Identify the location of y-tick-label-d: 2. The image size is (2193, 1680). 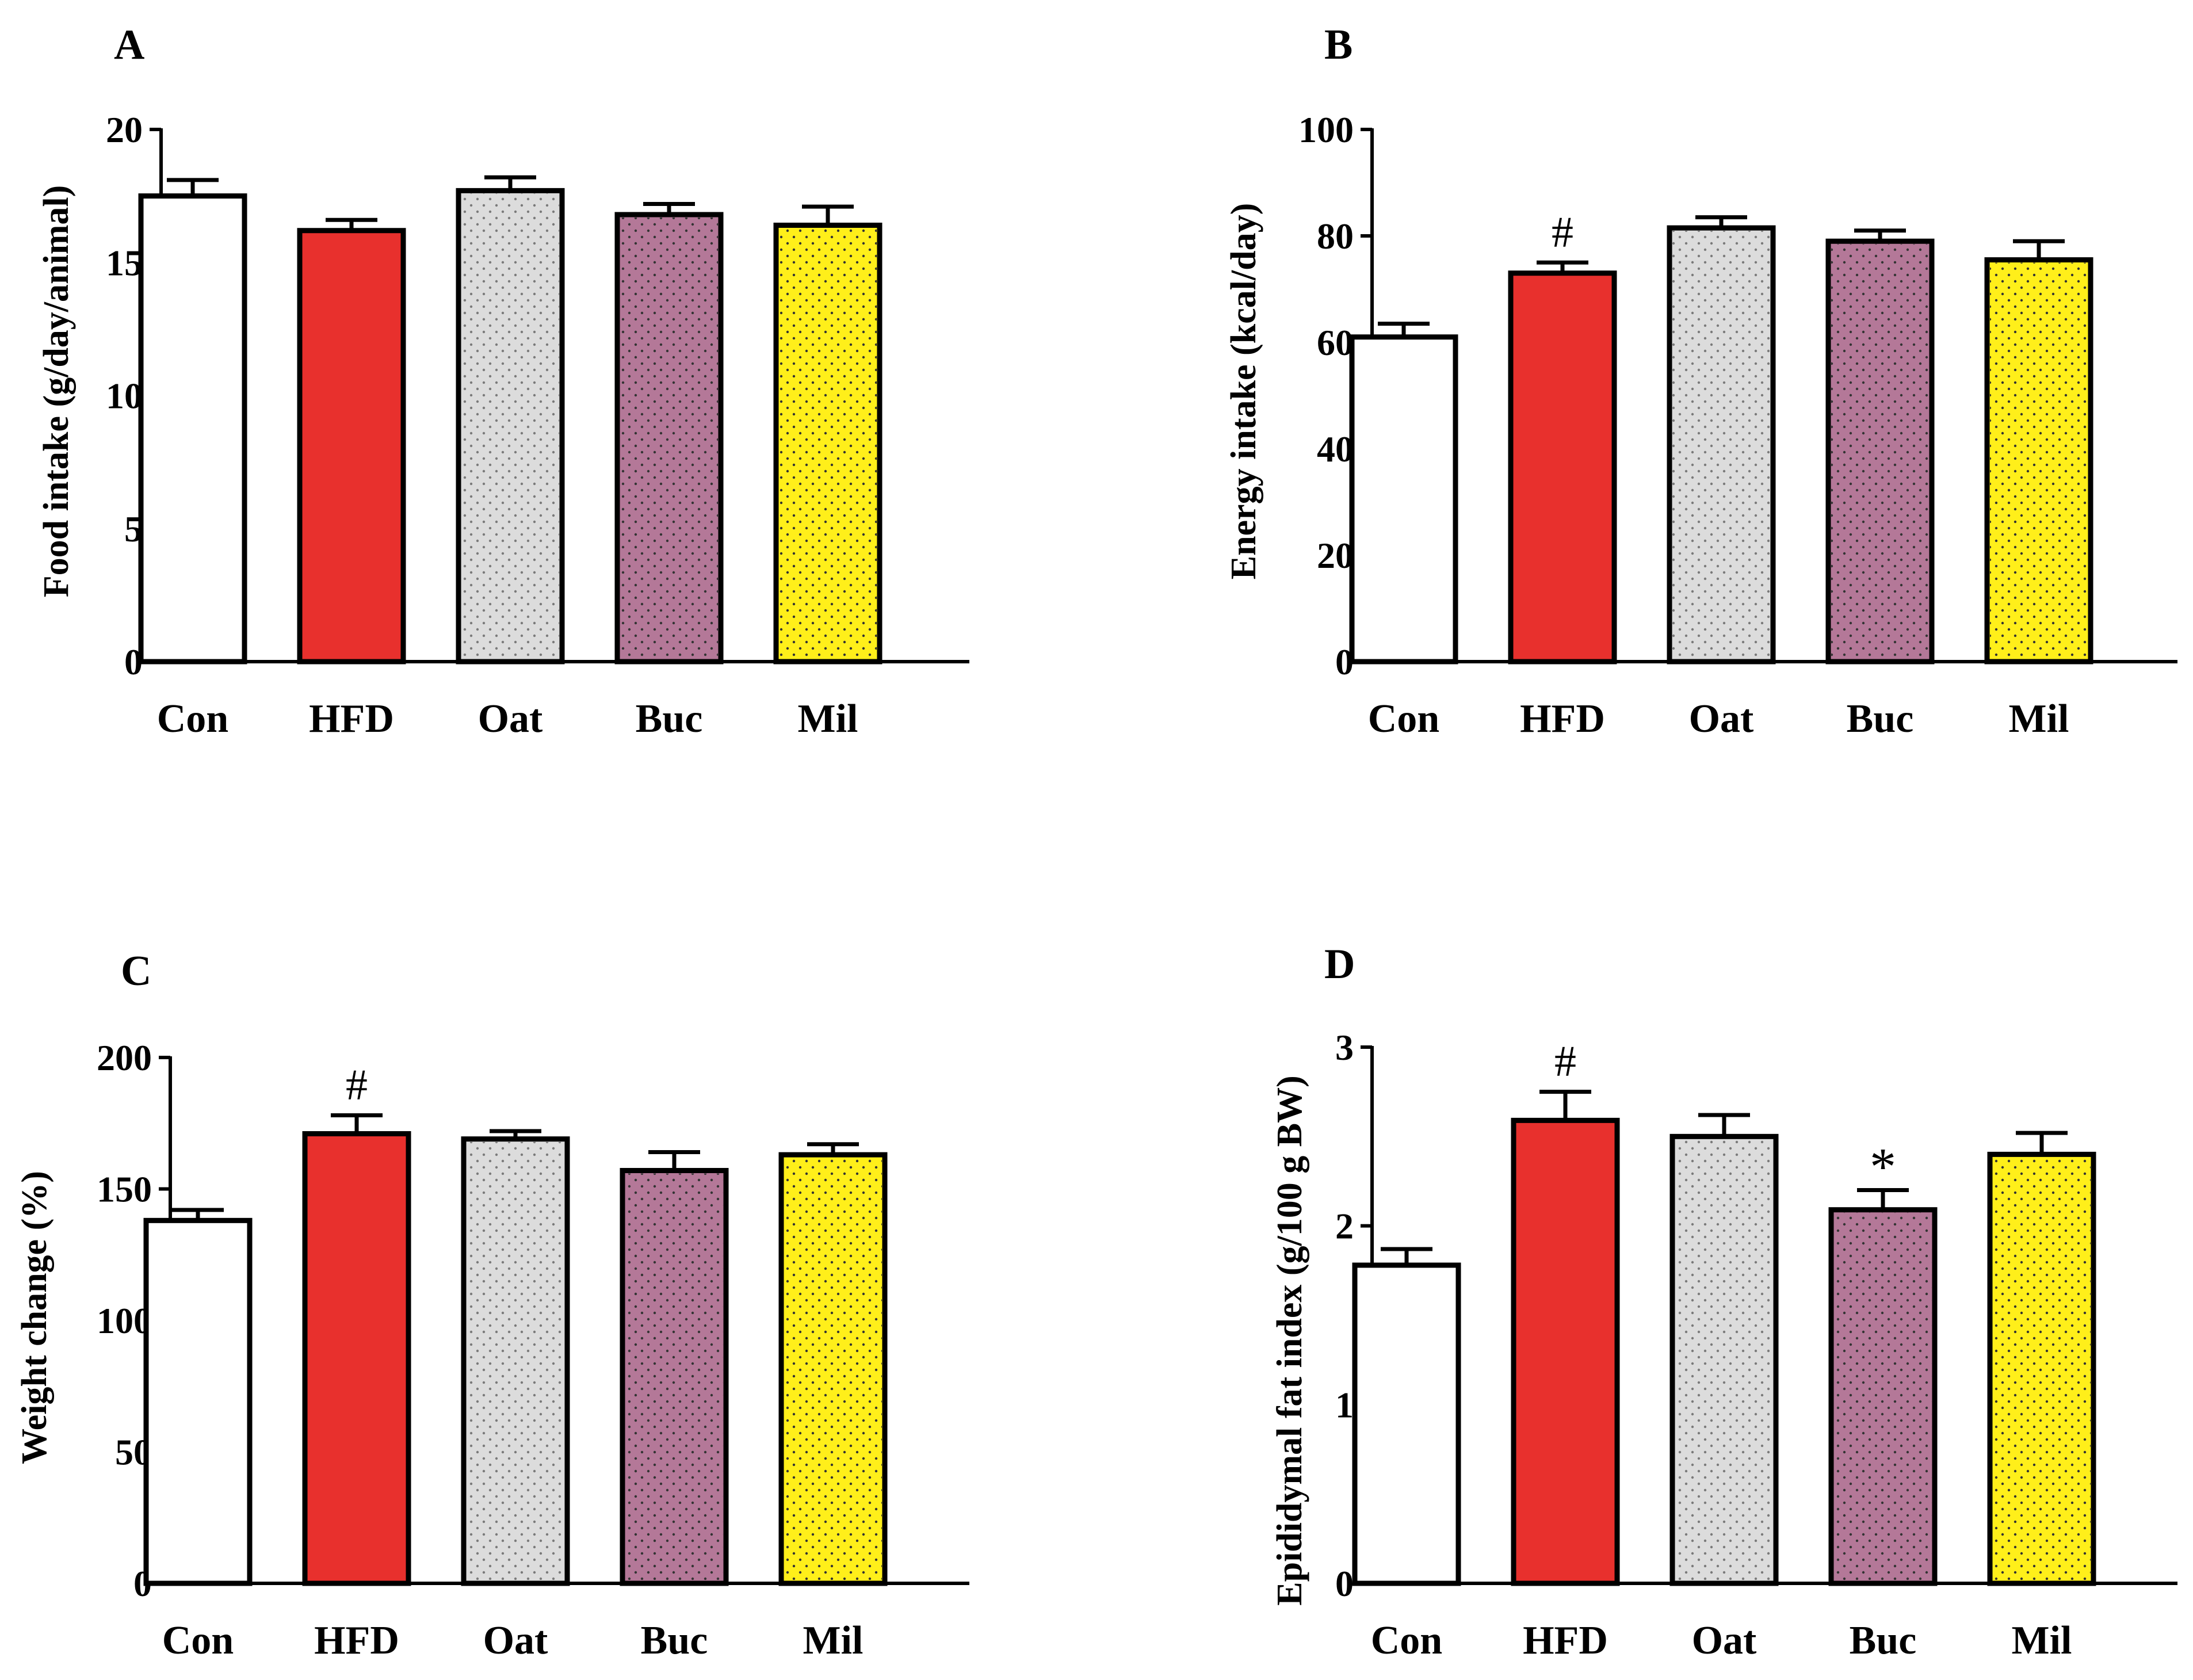
(1344, 1226).